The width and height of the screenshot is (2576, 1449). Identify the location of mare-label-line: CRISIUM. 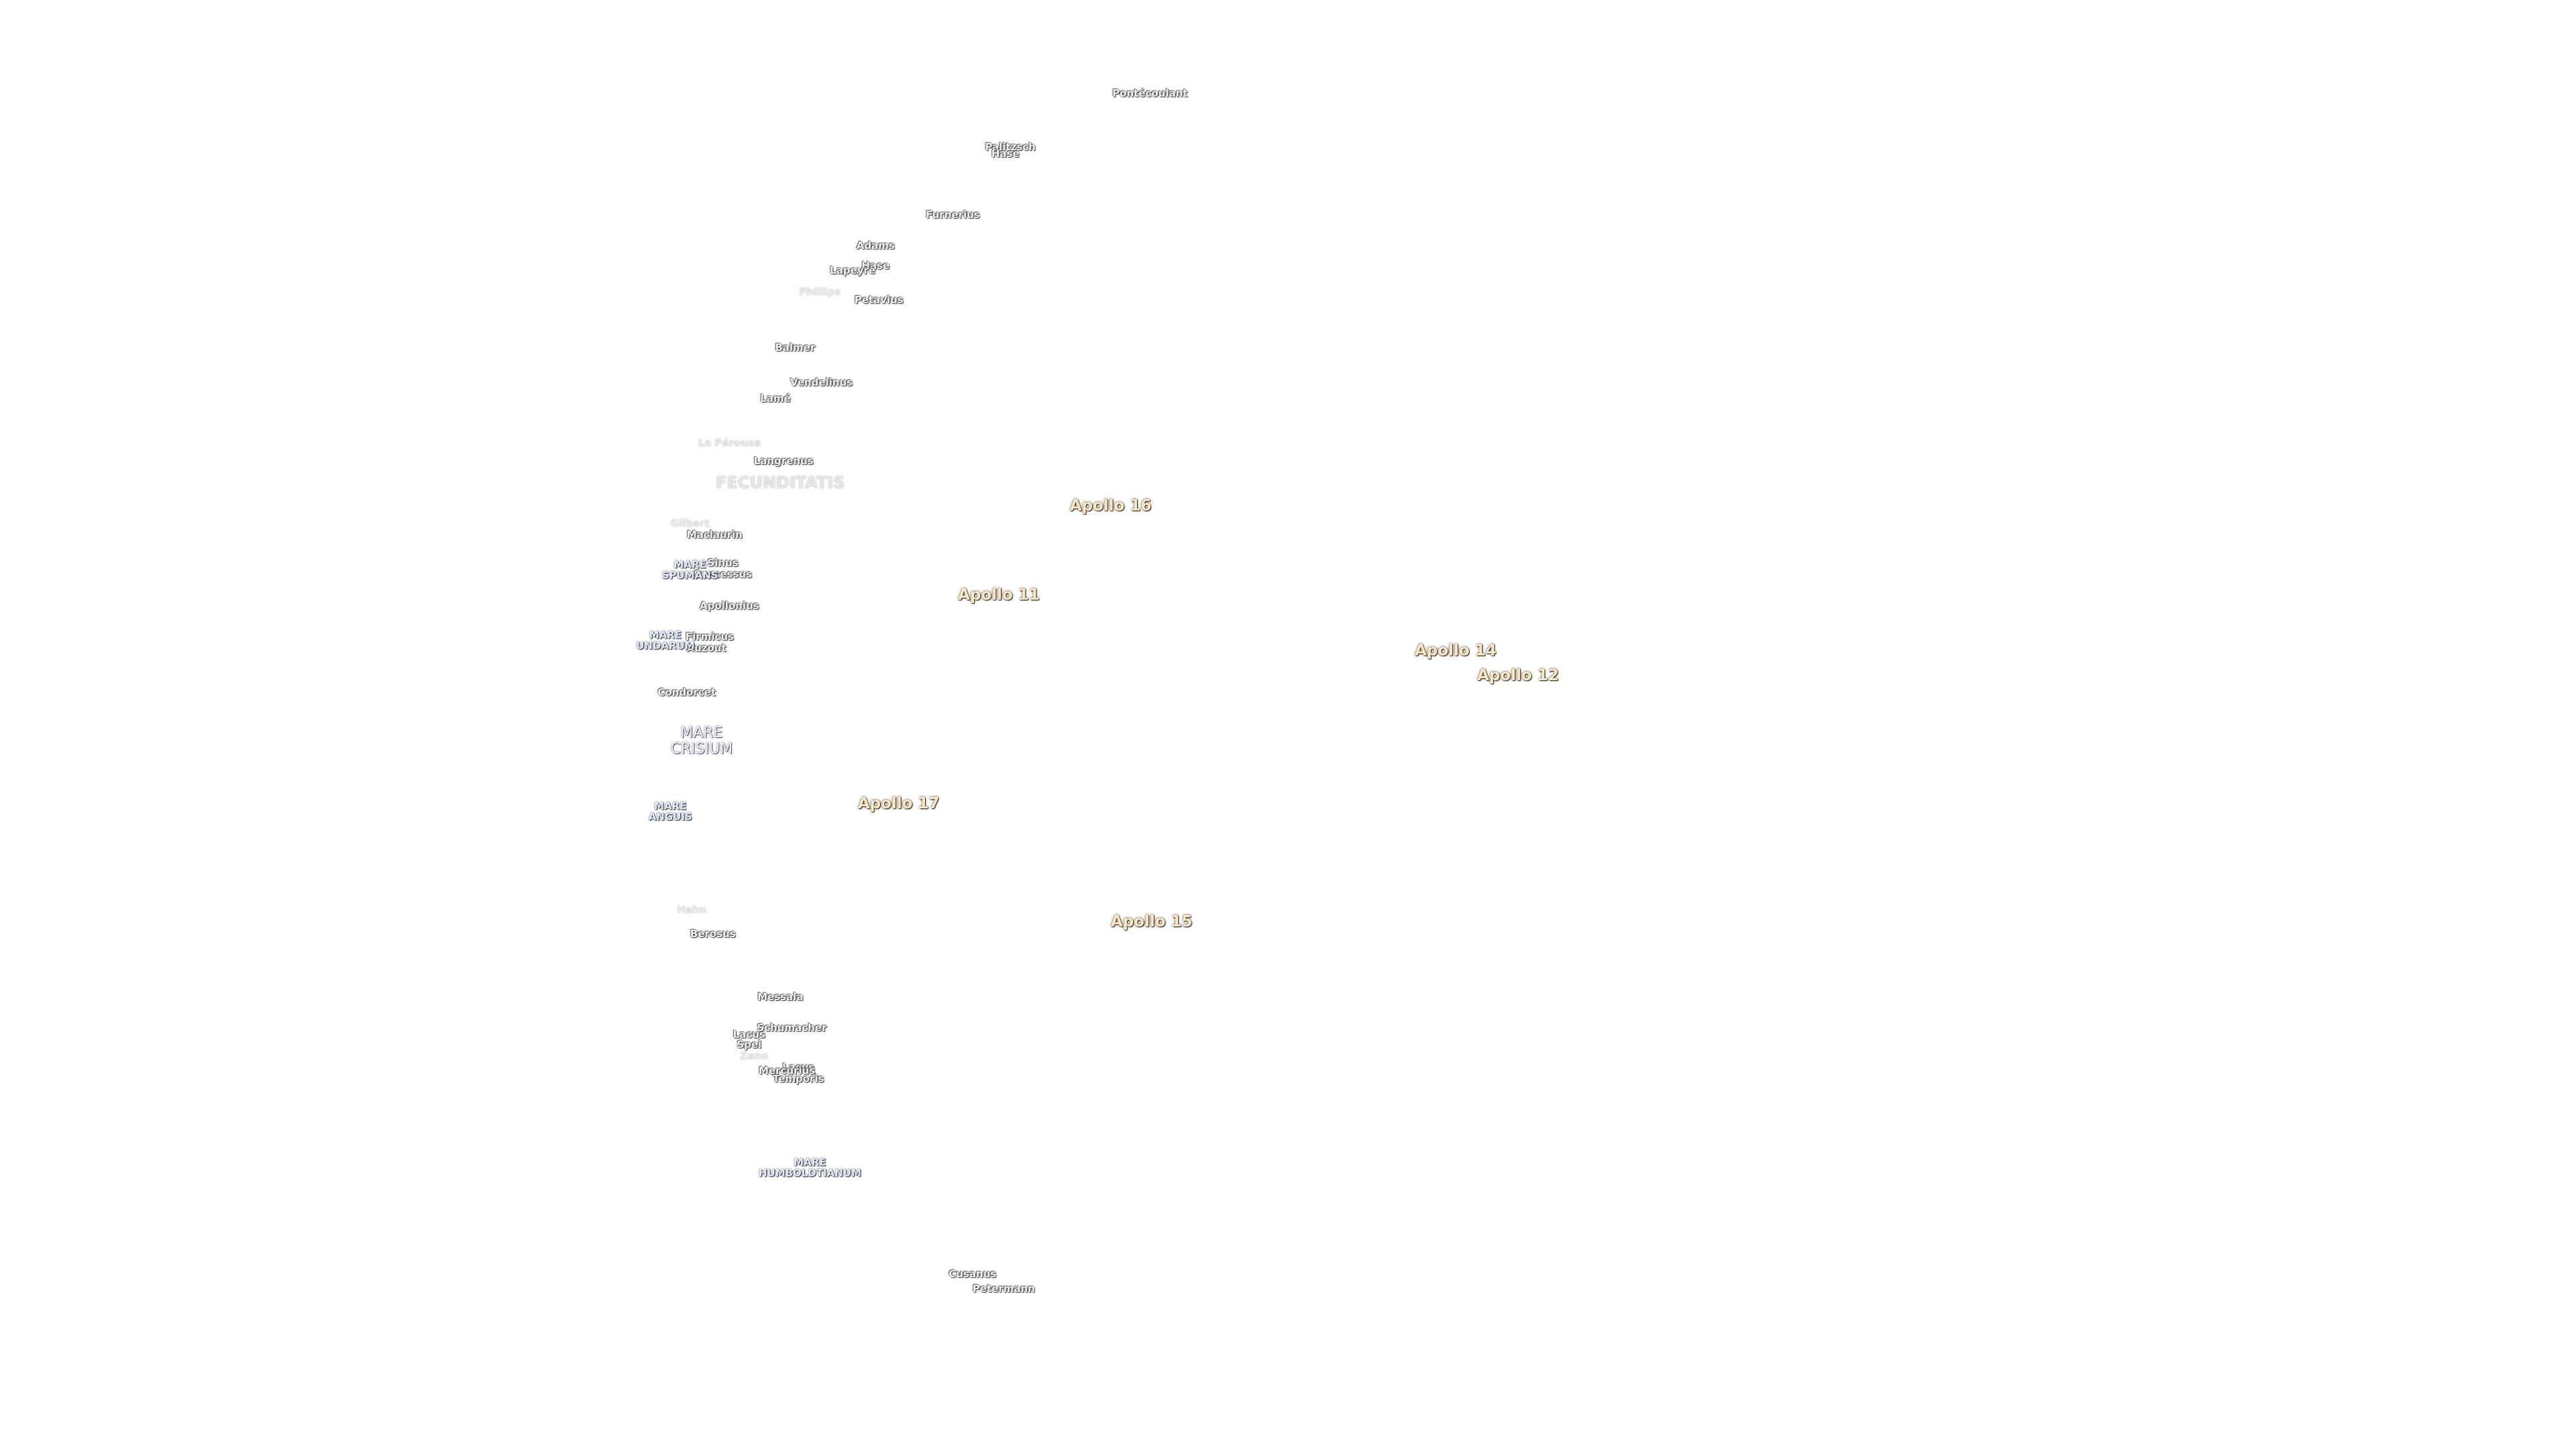
(701, 748).